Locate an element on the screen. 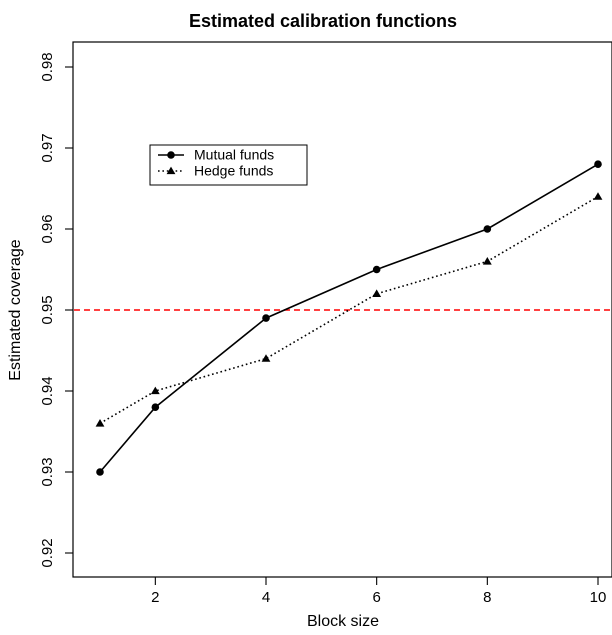  y-tick-label: 0.97 is located at coordinates (47, 147).